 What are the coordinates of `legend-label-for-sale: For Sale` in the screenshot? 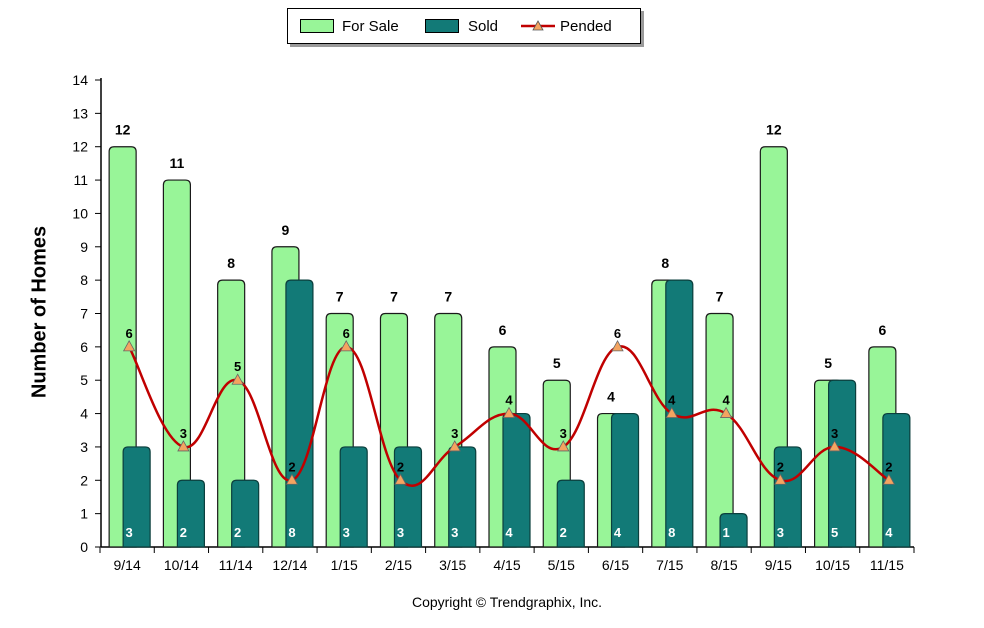 It's located at (370, 26).